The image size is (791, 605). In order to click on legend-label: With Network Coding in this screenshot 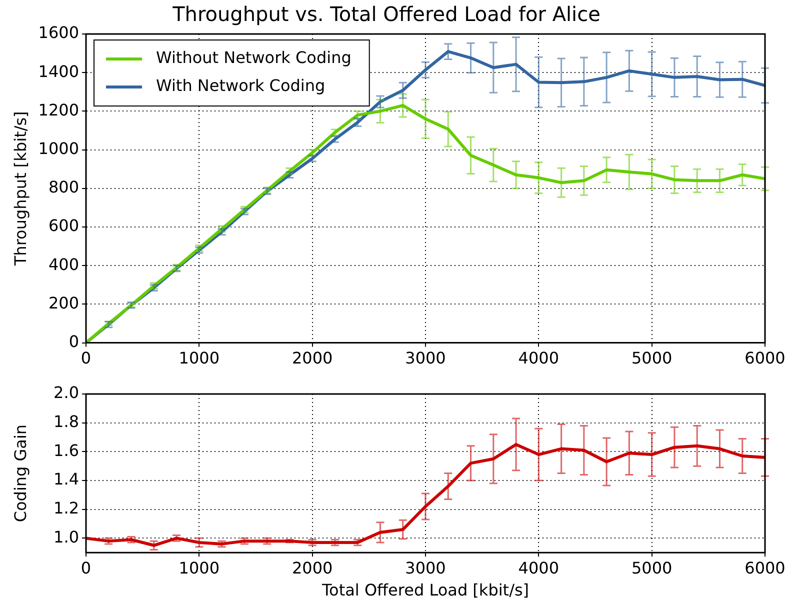, I will do `click(241, 86)`.